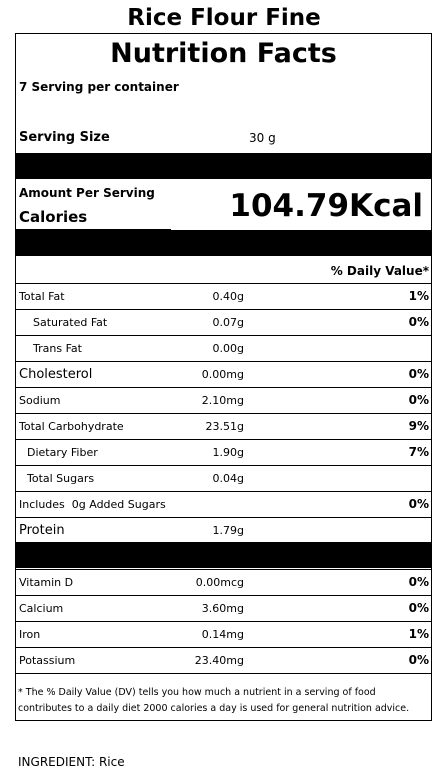  I want to click on vitamin-name: Iron, so click(30, 634).